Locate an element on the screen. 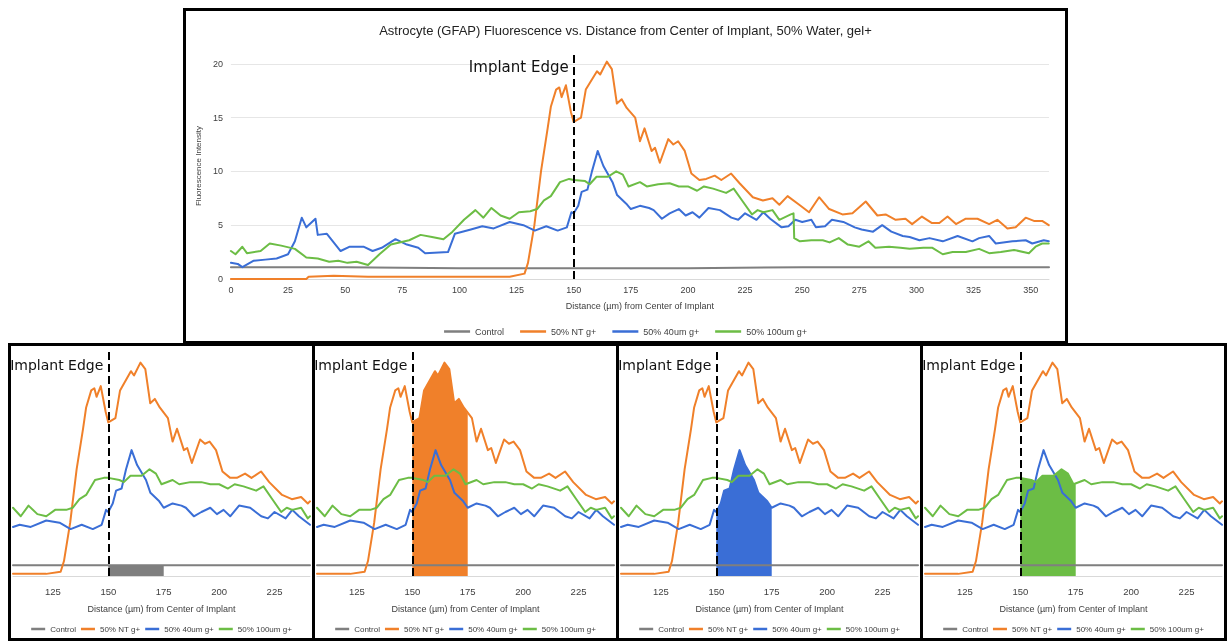 Image resolution: width=1229 pixels, height=641 pixels. y-tick-label: 5 is located at coordinates (220, 225).